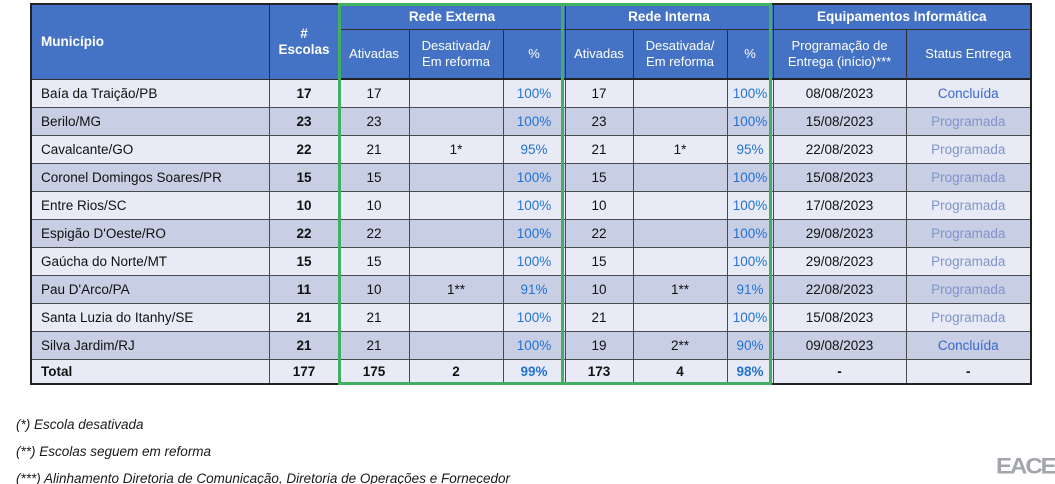  What do you see at coordinates (150, 371) in the screenshot?
I see `total-label: Total` at bounding box center [150, 371].